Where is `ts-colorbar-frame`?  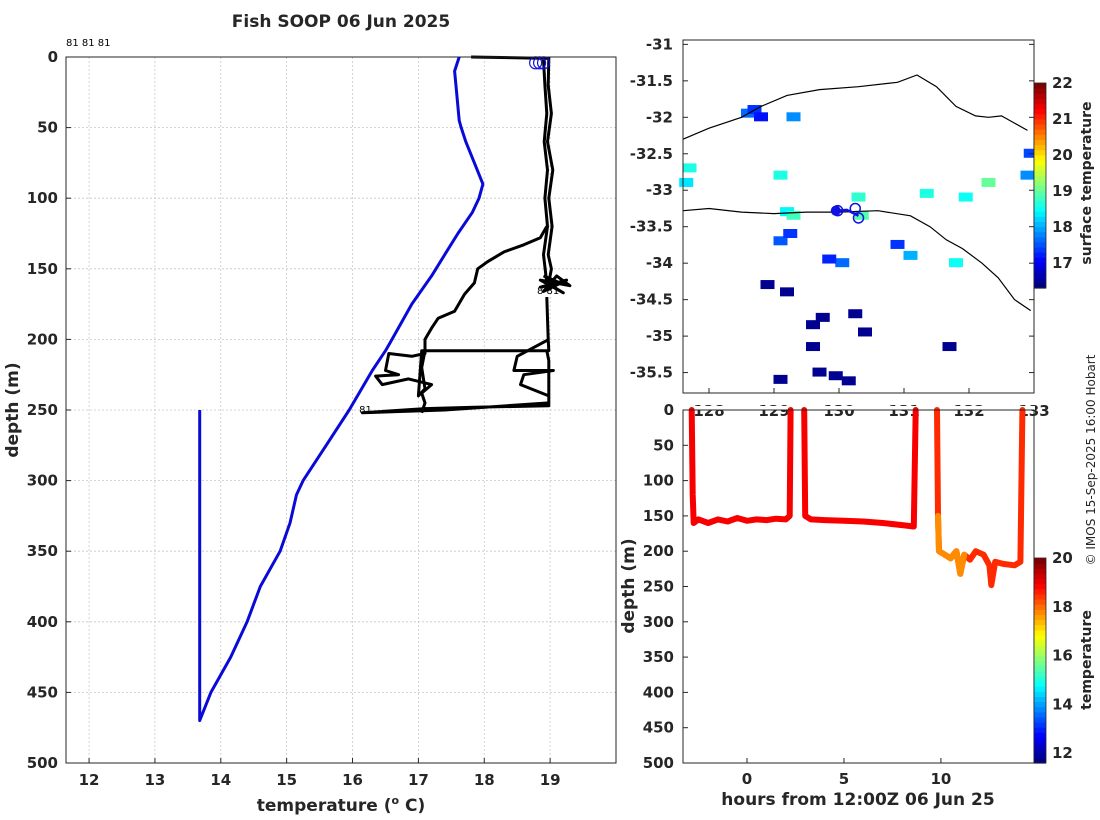
ts-colorbar-frame is located at coordinates (1040, 660).